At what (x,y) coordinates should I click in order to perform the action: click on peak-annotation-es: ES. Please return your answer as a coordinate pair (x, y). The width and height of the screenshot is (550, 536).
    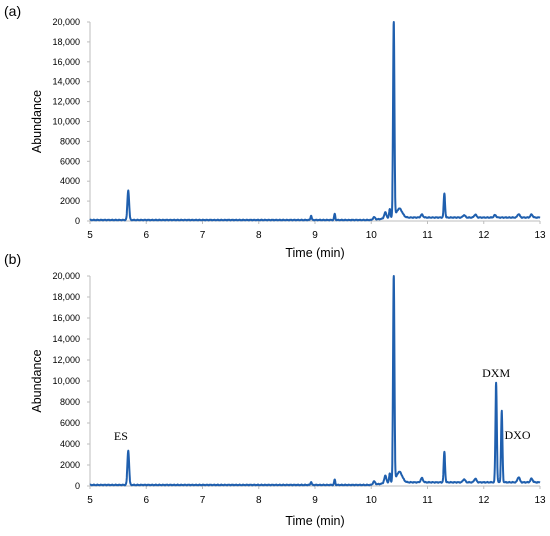
    Looking at the image, I should click on (121, 436).